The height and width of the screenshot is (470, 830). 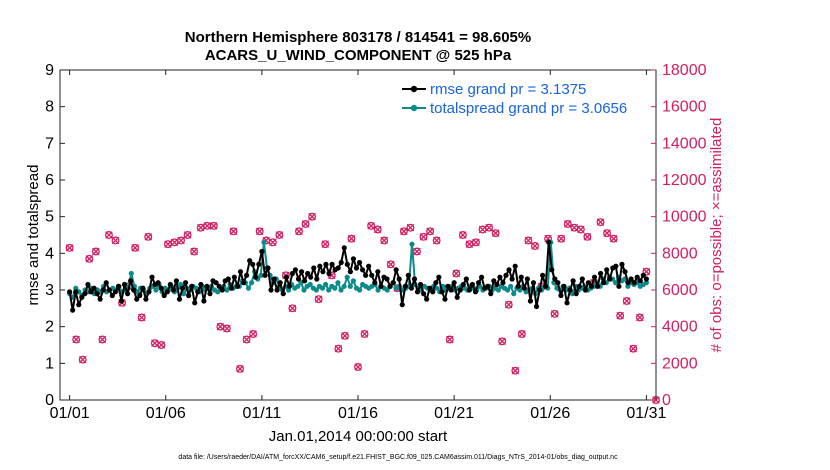 I want to click on legend-rmse-marker, so click(x=414, y=89).